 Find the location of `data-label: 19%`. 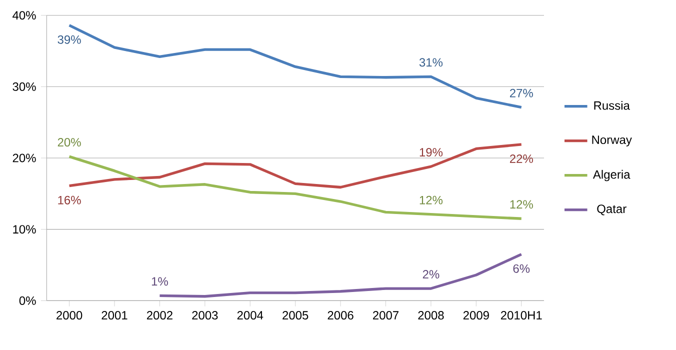

data-label: 19% is located at coordinates (431, 152).